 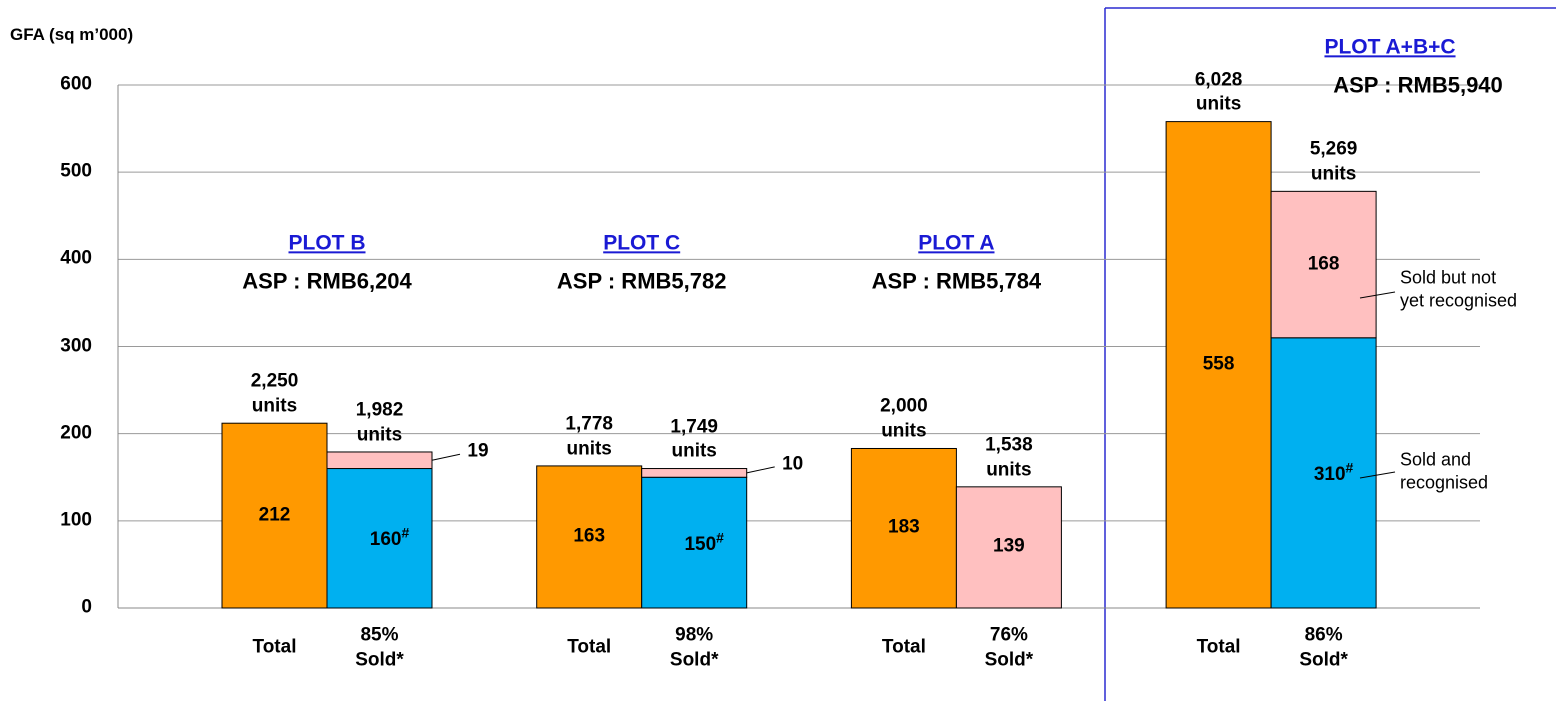 I want to click on bar-label: 2,000 units, so click(x=904, y=419).